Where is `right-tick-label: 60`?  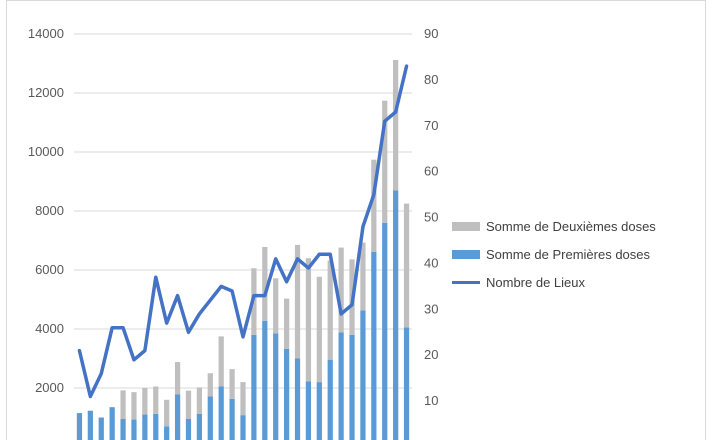 right-tick-label: 60 is located at coordinates (431, 171).